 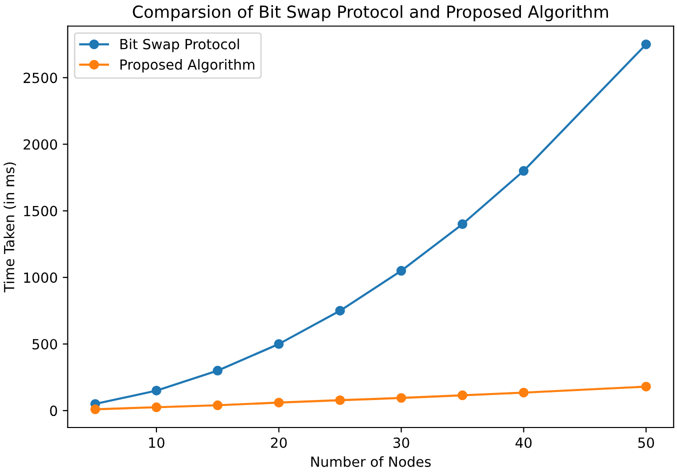 What do you see at coordinates (45, 344) in the screenshot?
I see `y-tick-label: 500` at bounding box center [45, 344].